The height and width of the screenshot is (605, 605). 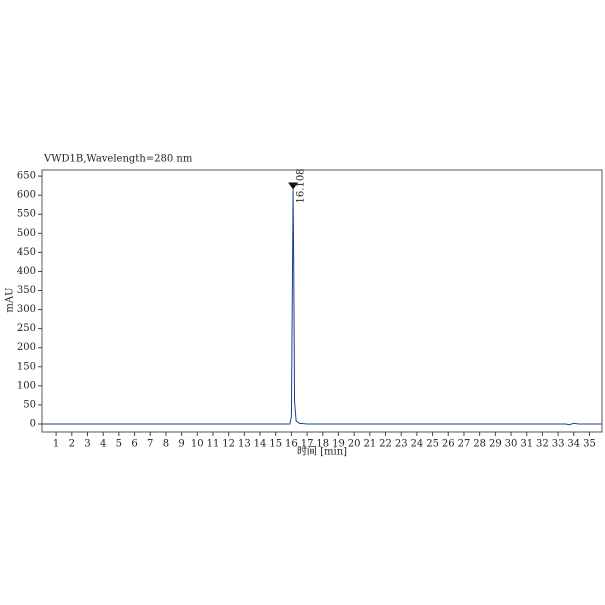 I want to click on x-tick-label: 9, so click(x=181, y=444).